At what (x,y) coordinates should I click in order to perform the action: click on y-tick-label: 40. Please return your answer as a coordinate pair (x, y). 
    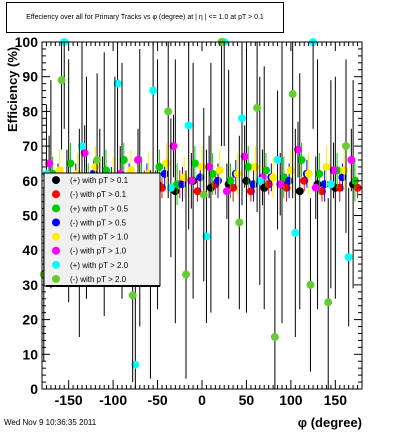
    Looking at the image, I should click on (30, 250).